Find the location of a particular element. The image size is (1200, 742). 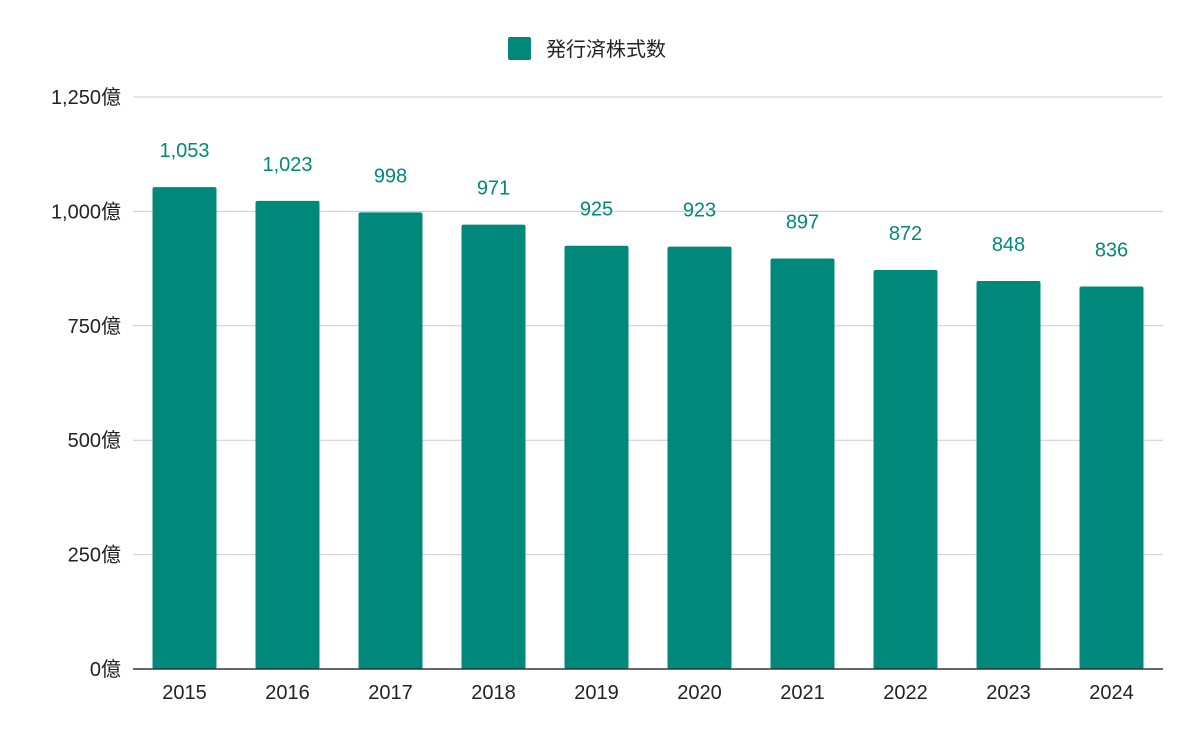

data-label-2018: 971 is located at coordinates (493, 189).